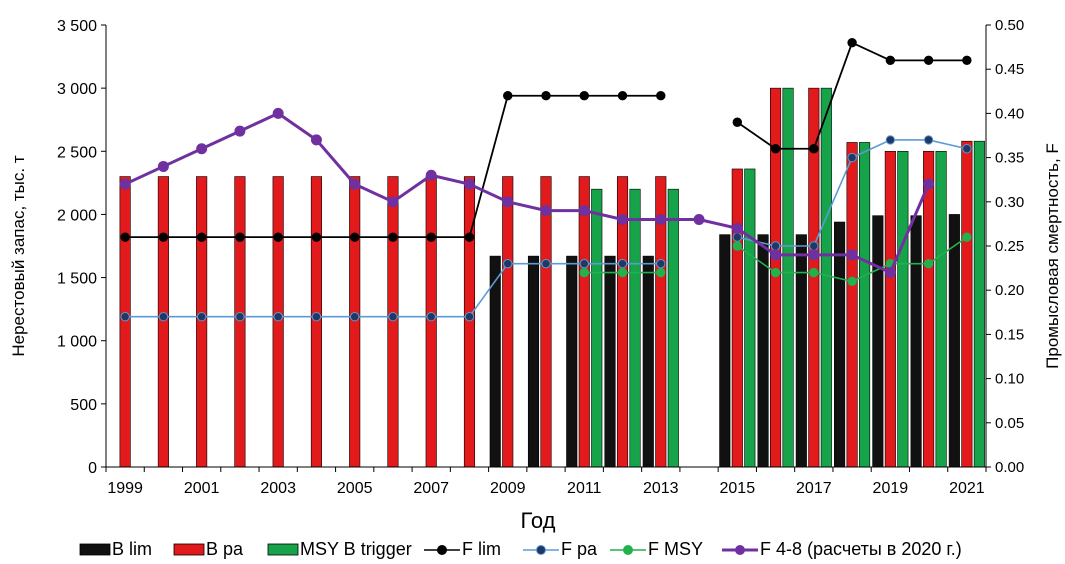 Image resolution: width=1065 pixels, height=564 pixels. What do you see at coordinates (77, 279) in the screenshot?
I see `y-left-tick-label: 1 500` at bounding box center [77, 279].